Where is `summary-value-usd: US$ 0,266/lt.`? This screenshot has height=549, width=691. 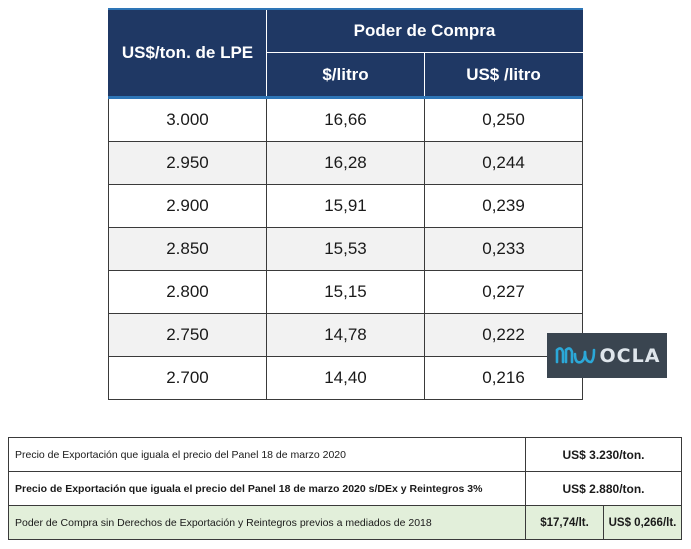
summary-value-usd: US$ 0,266/lt. is located at coordinates (642, 522).